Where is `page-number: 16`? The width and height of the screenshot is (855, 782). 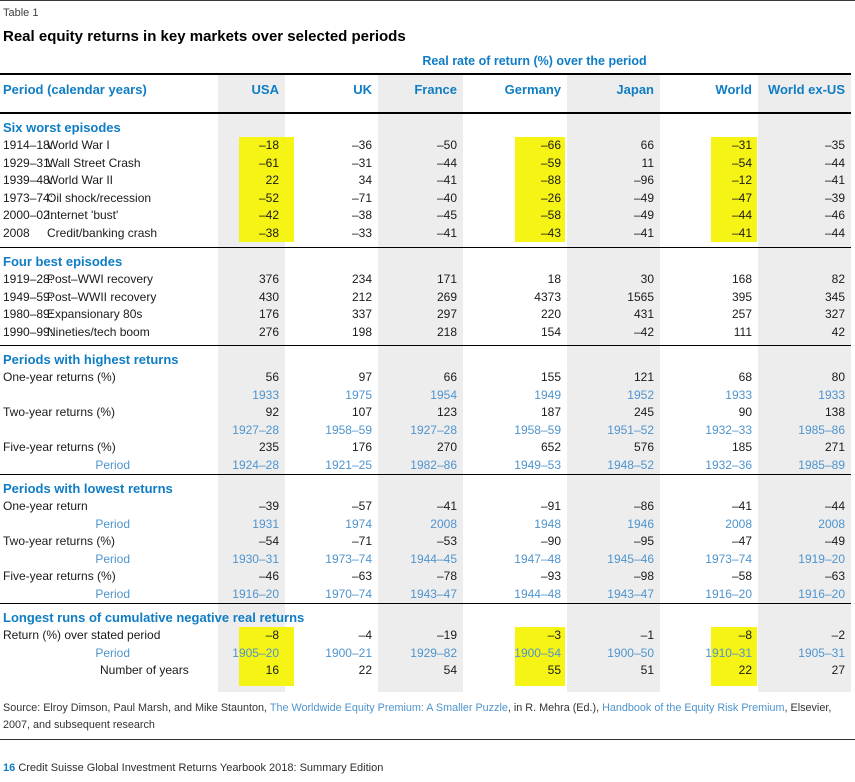 page-number: 16 is located at coordinates (9, 767).